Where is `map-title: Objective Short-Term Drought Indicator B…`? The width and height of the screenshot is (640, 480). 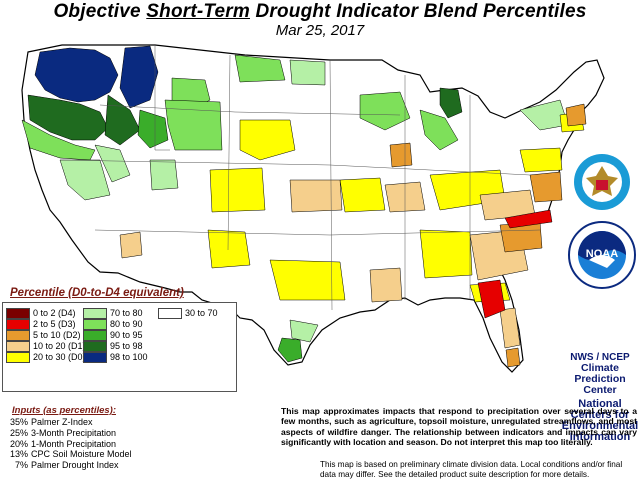
map-title: Objective Short-Term Drought Indicator B… is located at coordinates (320, 11).